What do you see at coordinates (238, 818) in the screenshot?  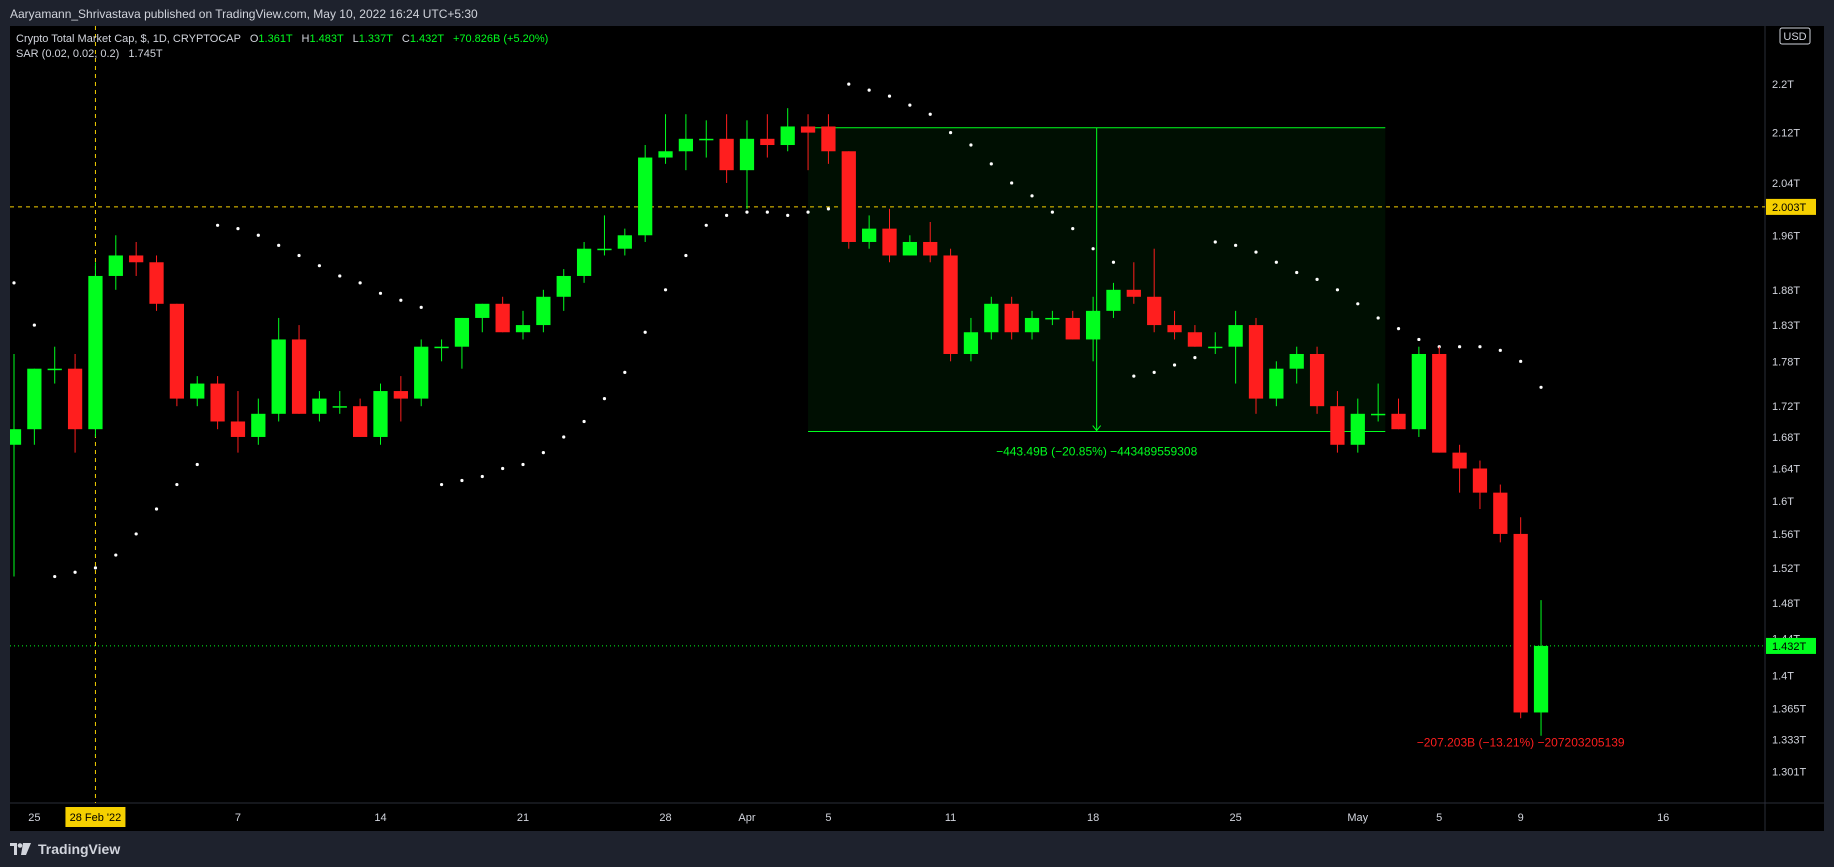 I see `time-tick-label: 7` at bounding box center [238, 818].